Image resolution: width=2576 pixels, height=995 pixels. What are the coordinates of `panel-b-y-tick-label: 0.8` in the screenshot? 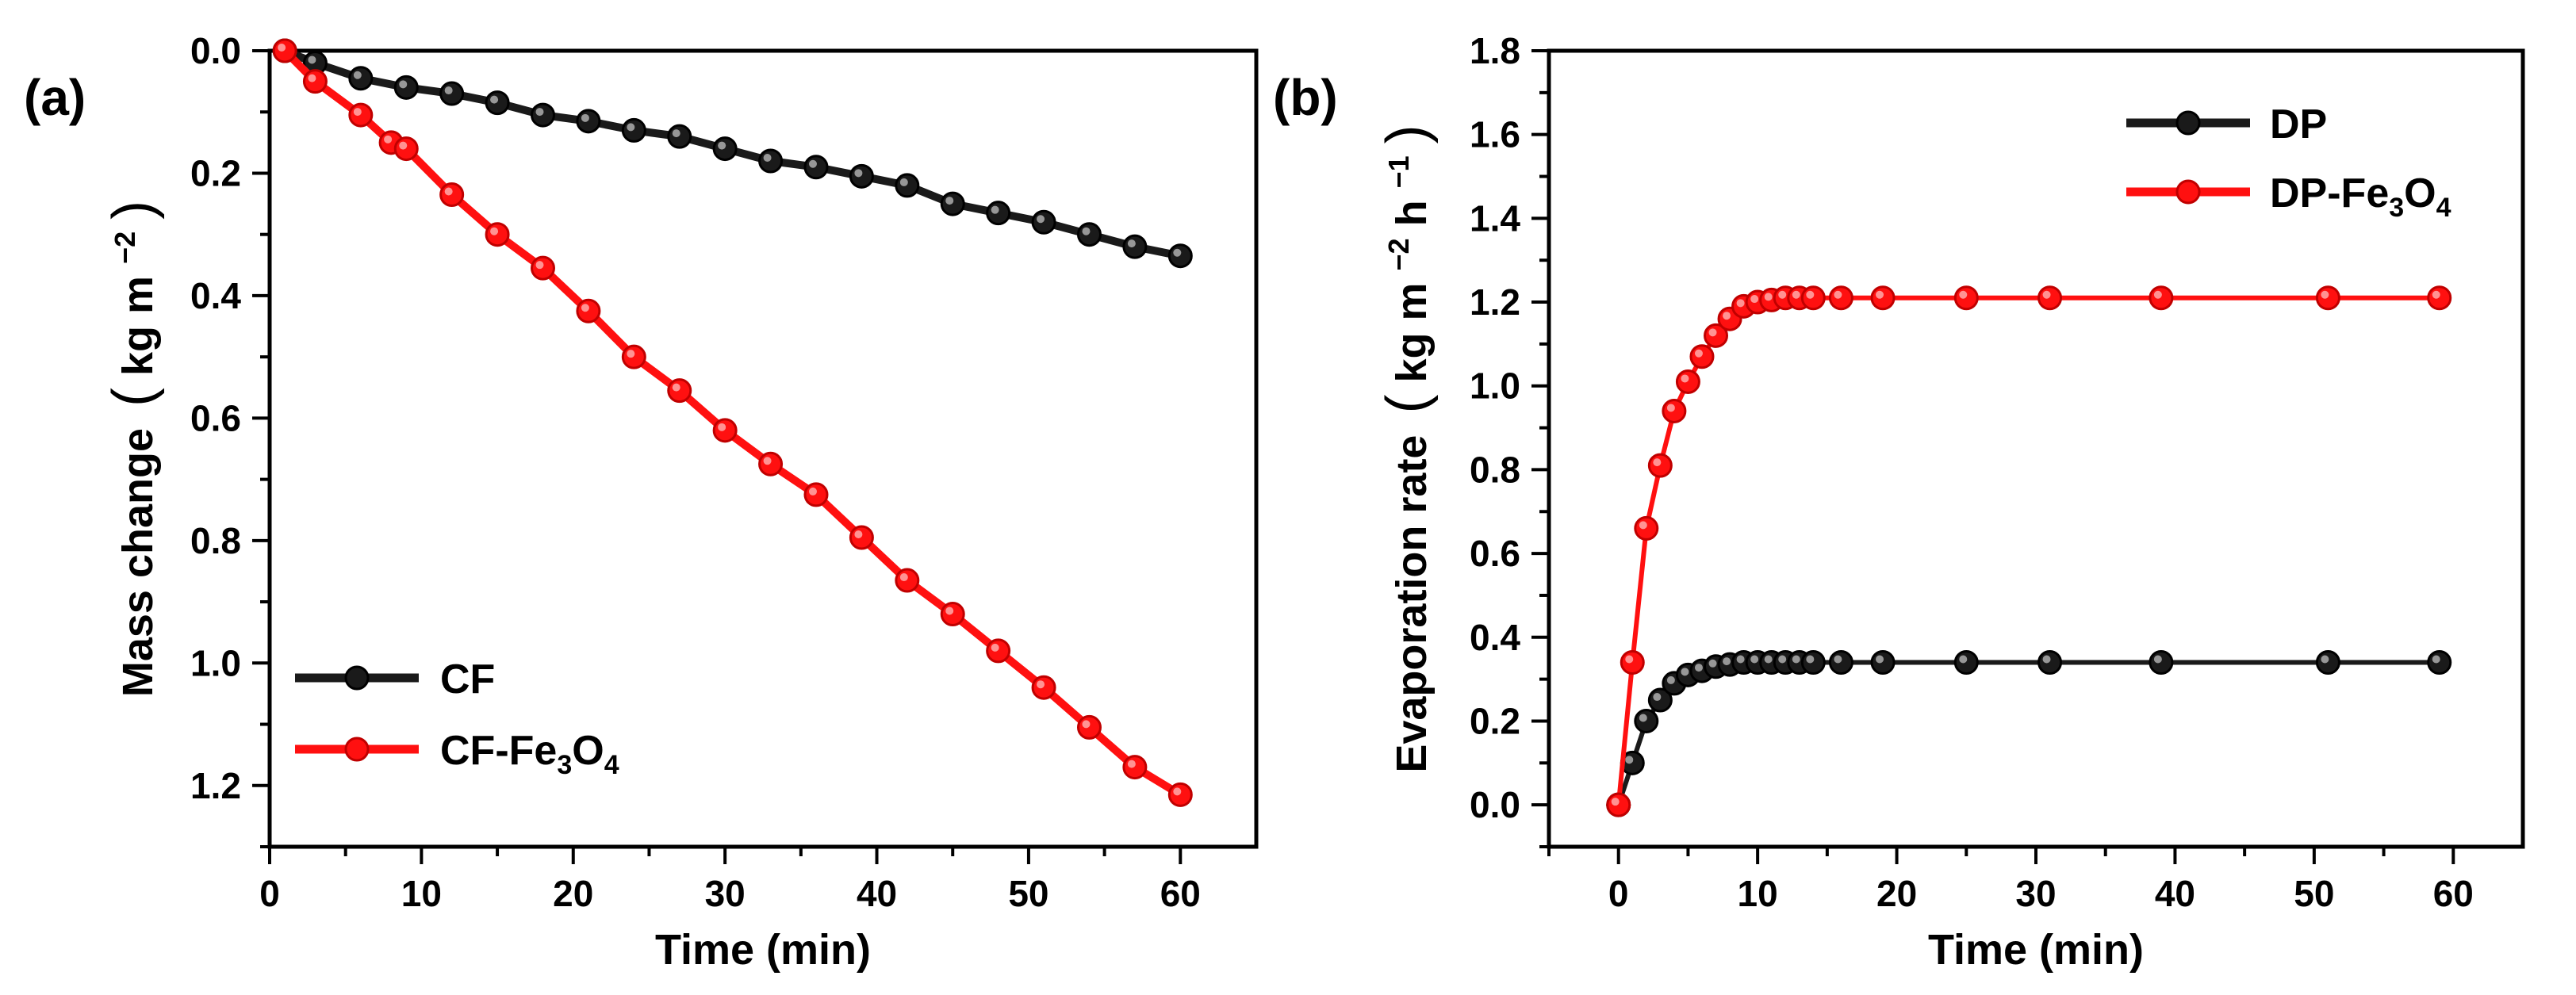 It's located at (1495, 469).